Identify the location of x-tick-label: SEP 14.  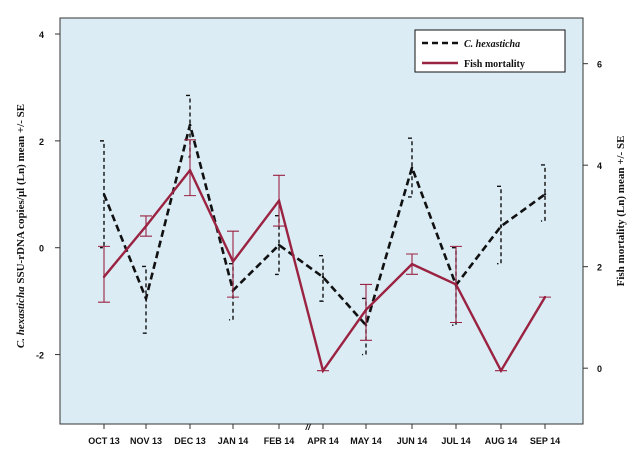
(545, 441).